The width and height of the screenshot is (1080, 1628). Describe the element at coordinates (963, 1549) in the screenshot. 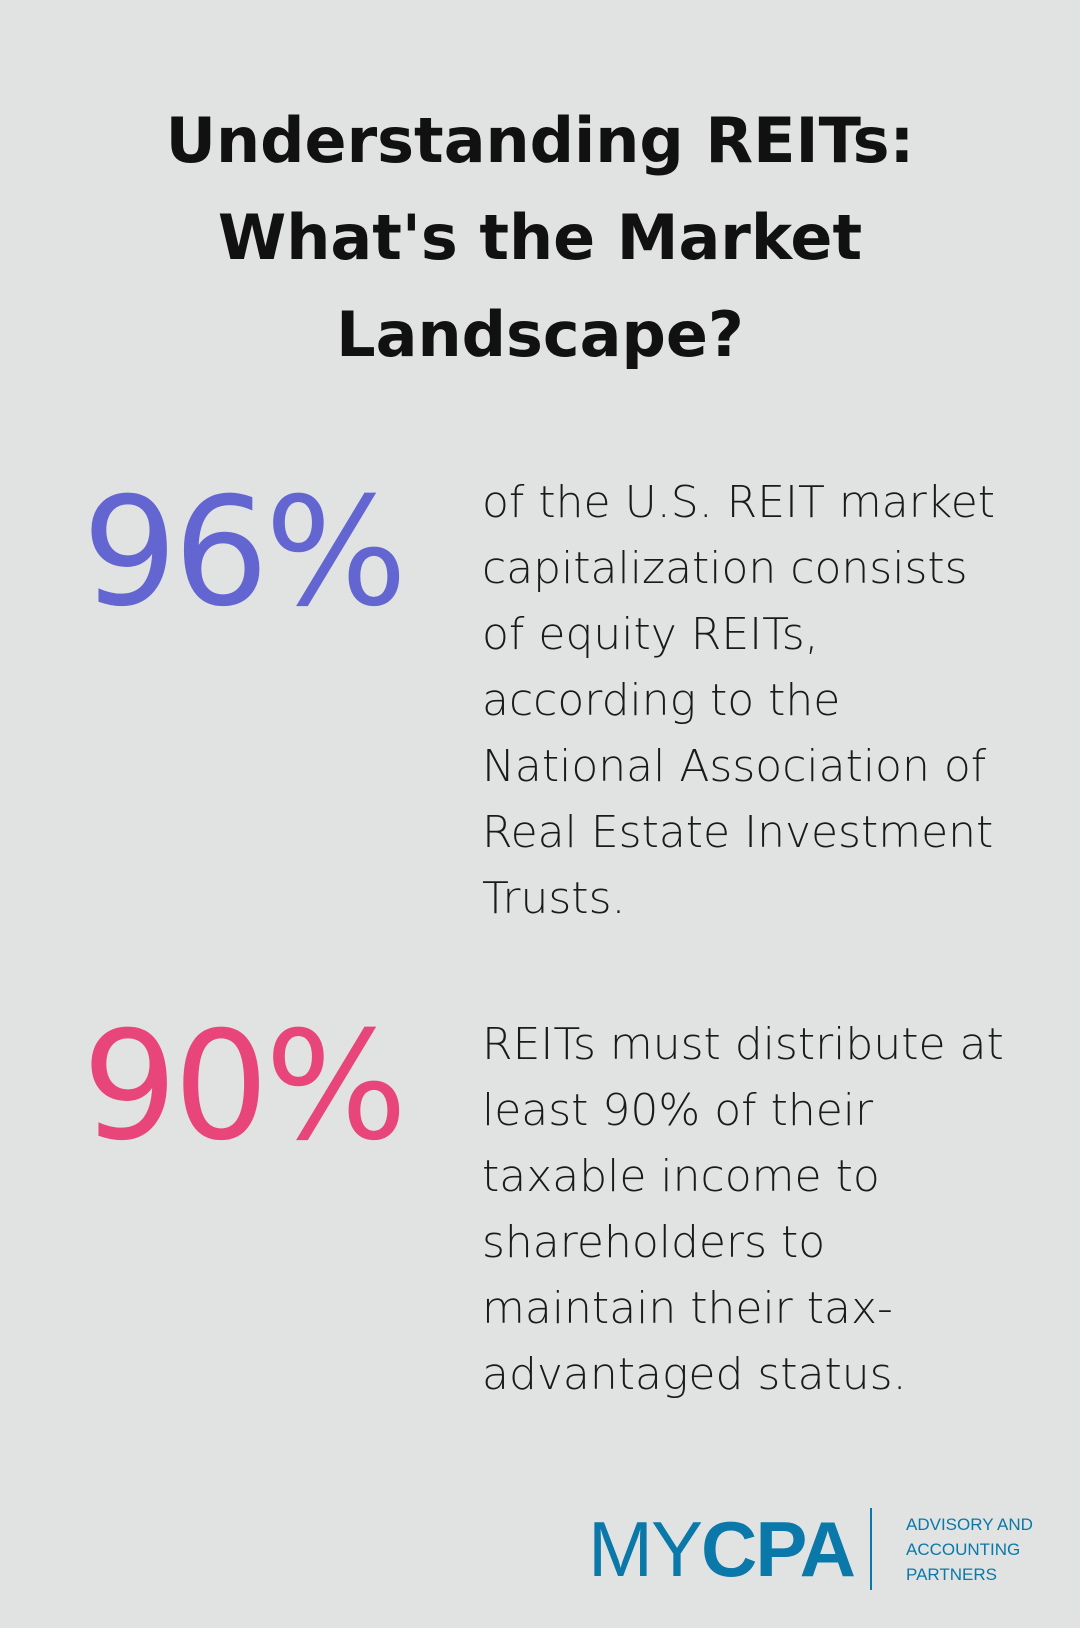

I see `tagline-line-2: ACCOUNTING` at that location.